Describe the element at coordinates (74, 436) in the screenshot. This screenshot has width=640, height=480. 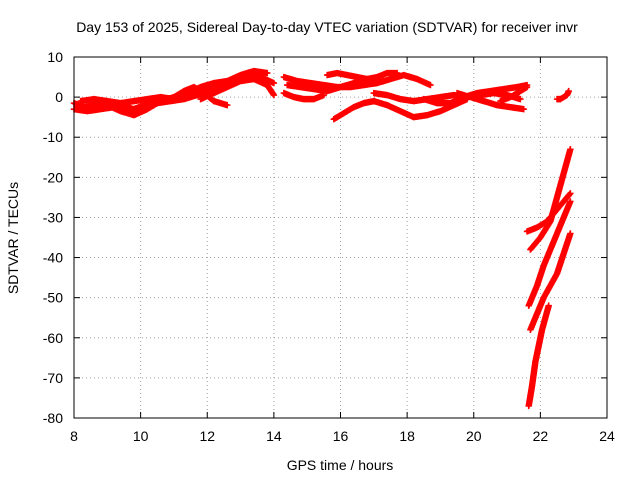
I see `x-tick-label: 8` at that location.